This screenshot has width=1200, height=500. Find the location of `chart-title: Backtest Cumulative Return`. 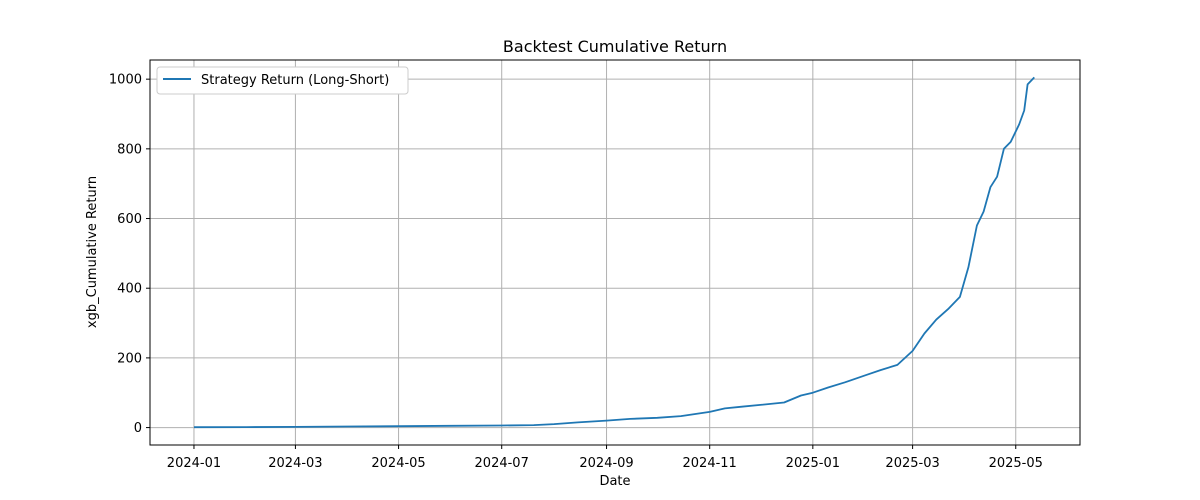

chart-title: Backtest Cumulative Return is located at coordinates (615, 46).